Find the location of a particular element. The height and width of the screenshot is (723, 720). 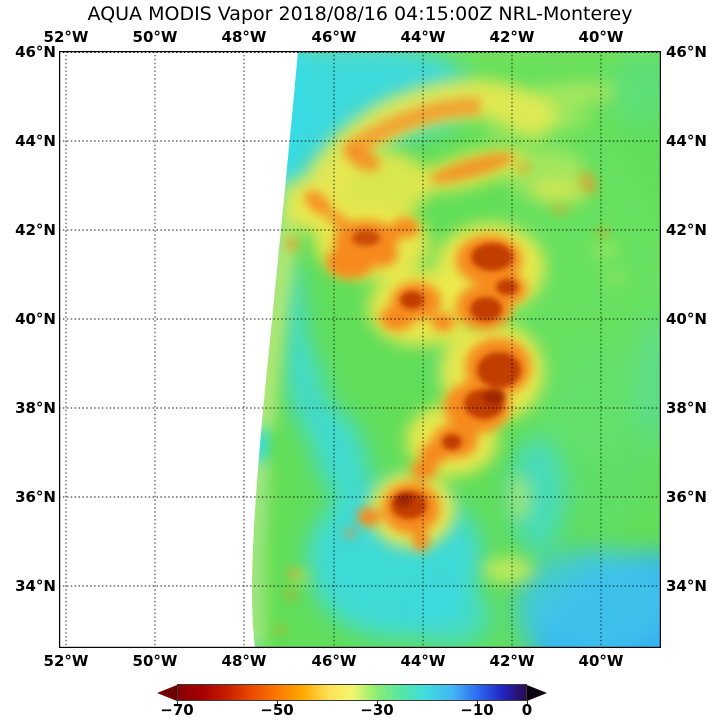

lon-label-bottom-52w: 52°W is located at coordinates (66, 661).